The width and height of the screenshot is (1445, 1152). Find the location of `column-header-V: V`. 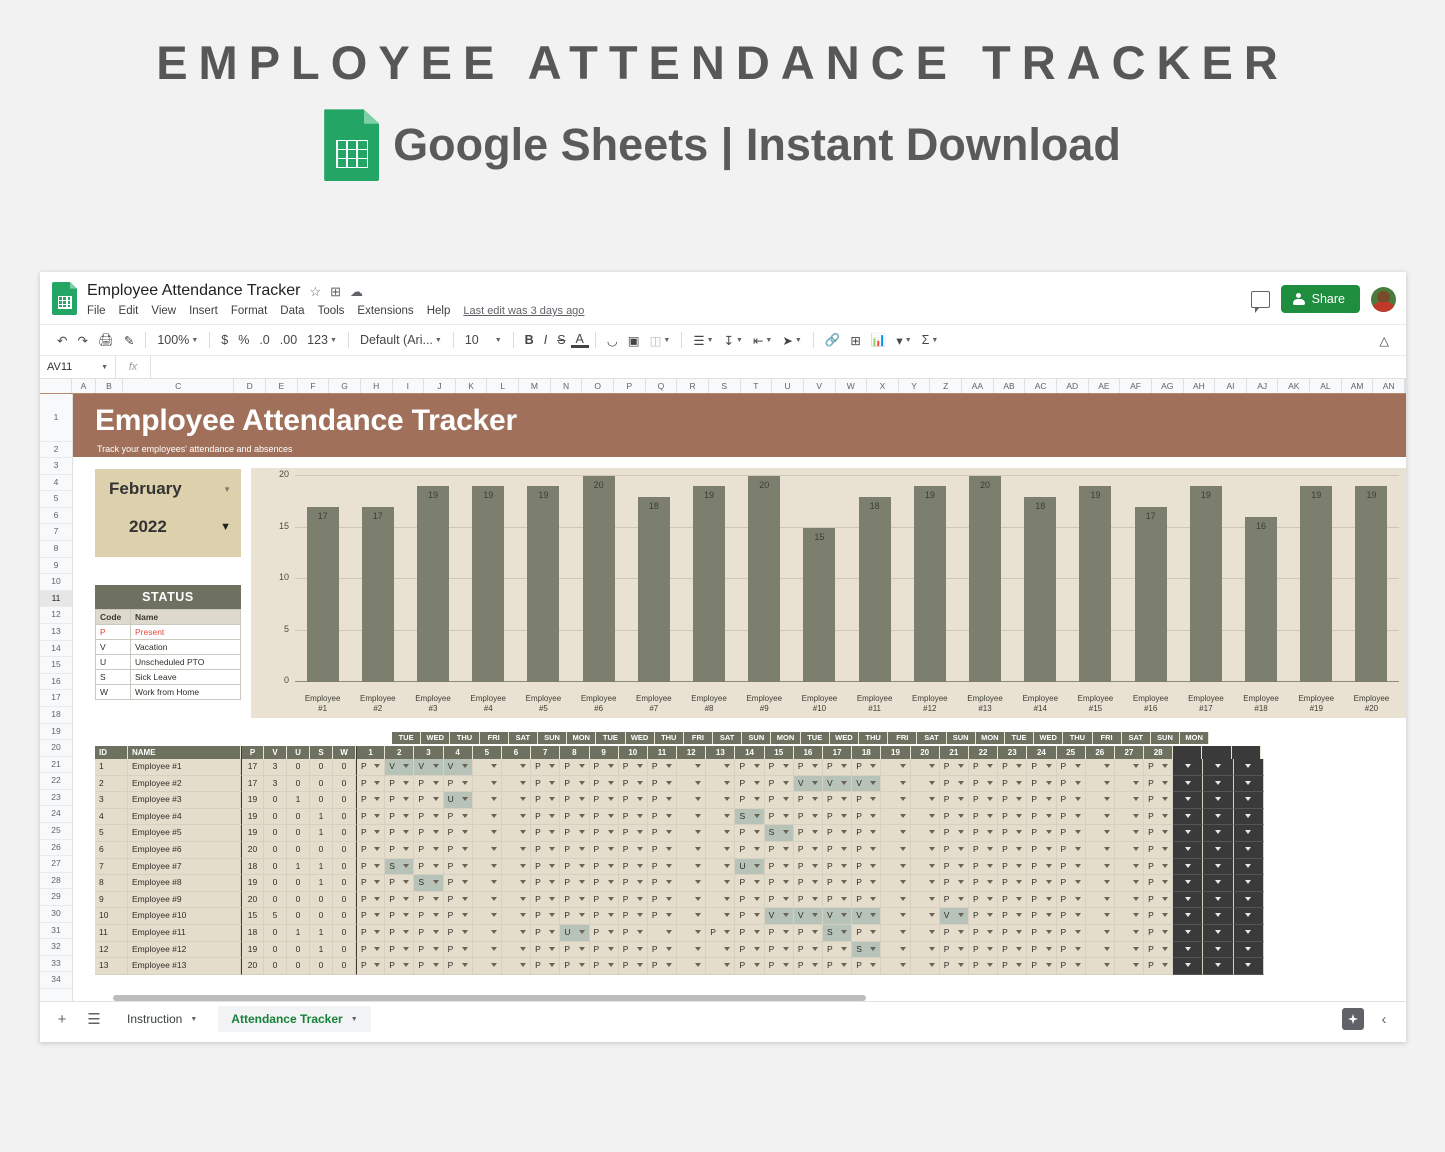

column-header-V: V is located at coordinates (820, 386).